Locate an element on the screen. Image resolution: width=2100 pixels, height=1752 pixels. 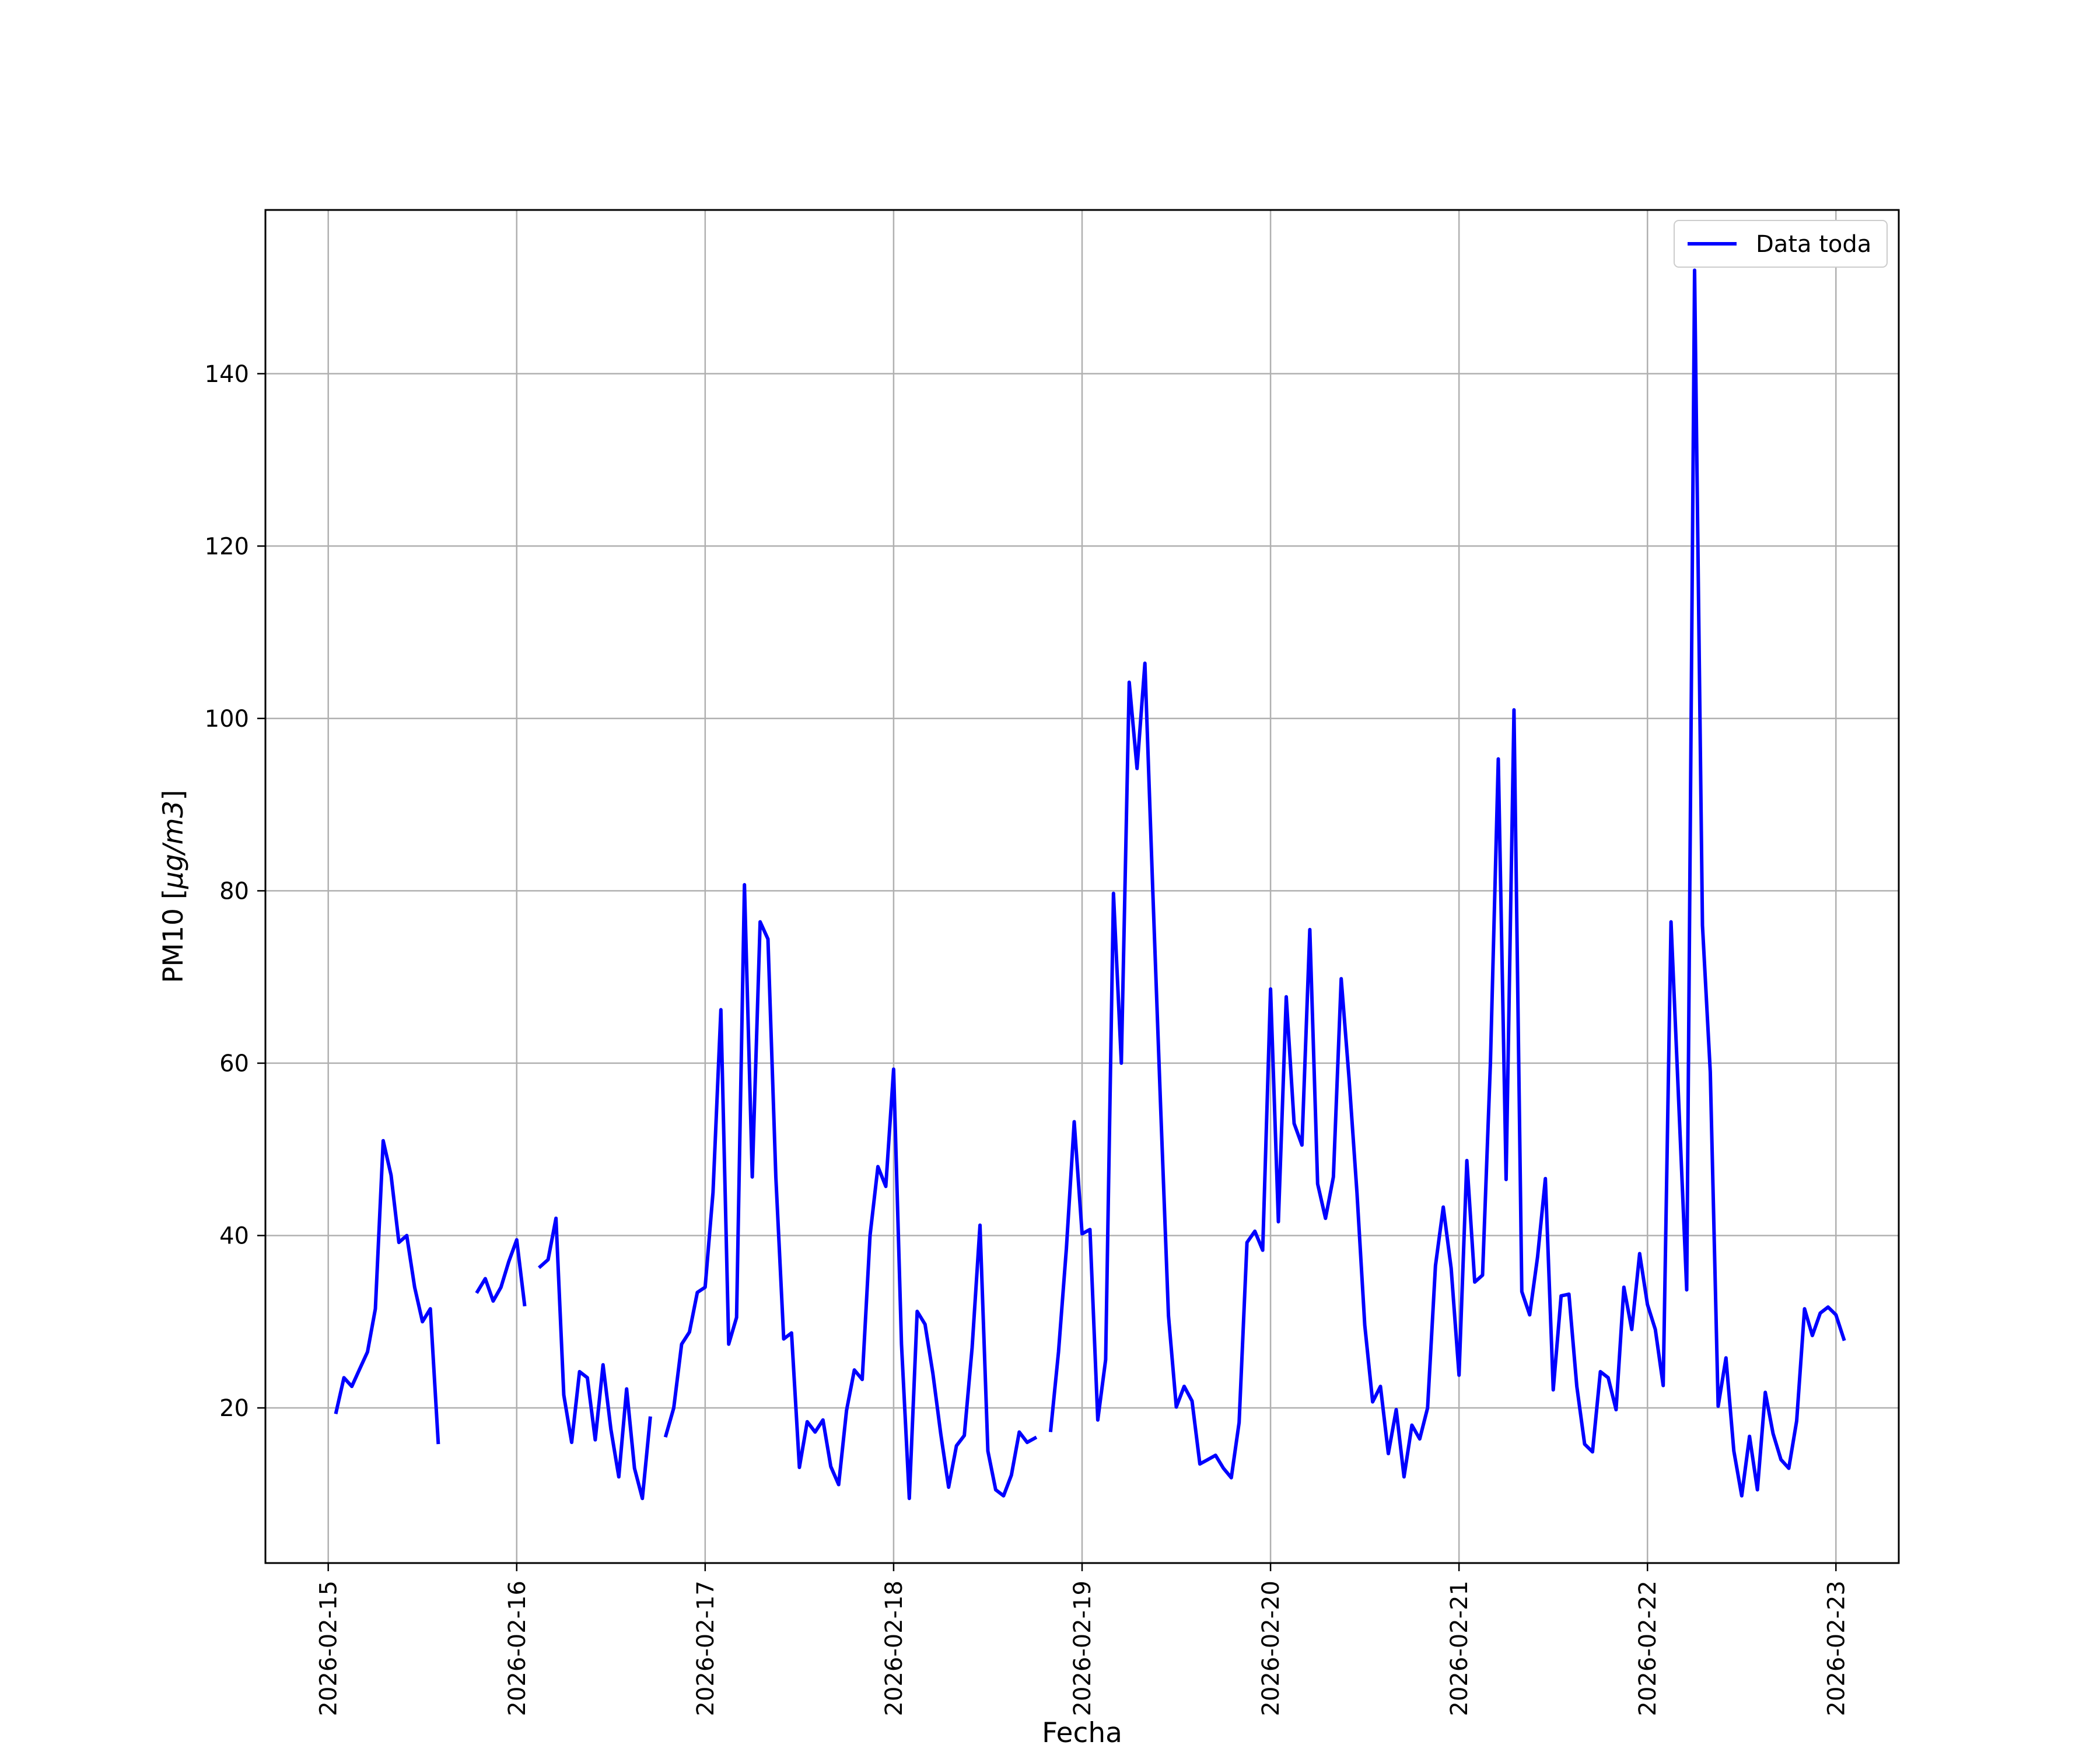
x-tick-label: 2026-02-19 is located at coordinates (1082, 1648).